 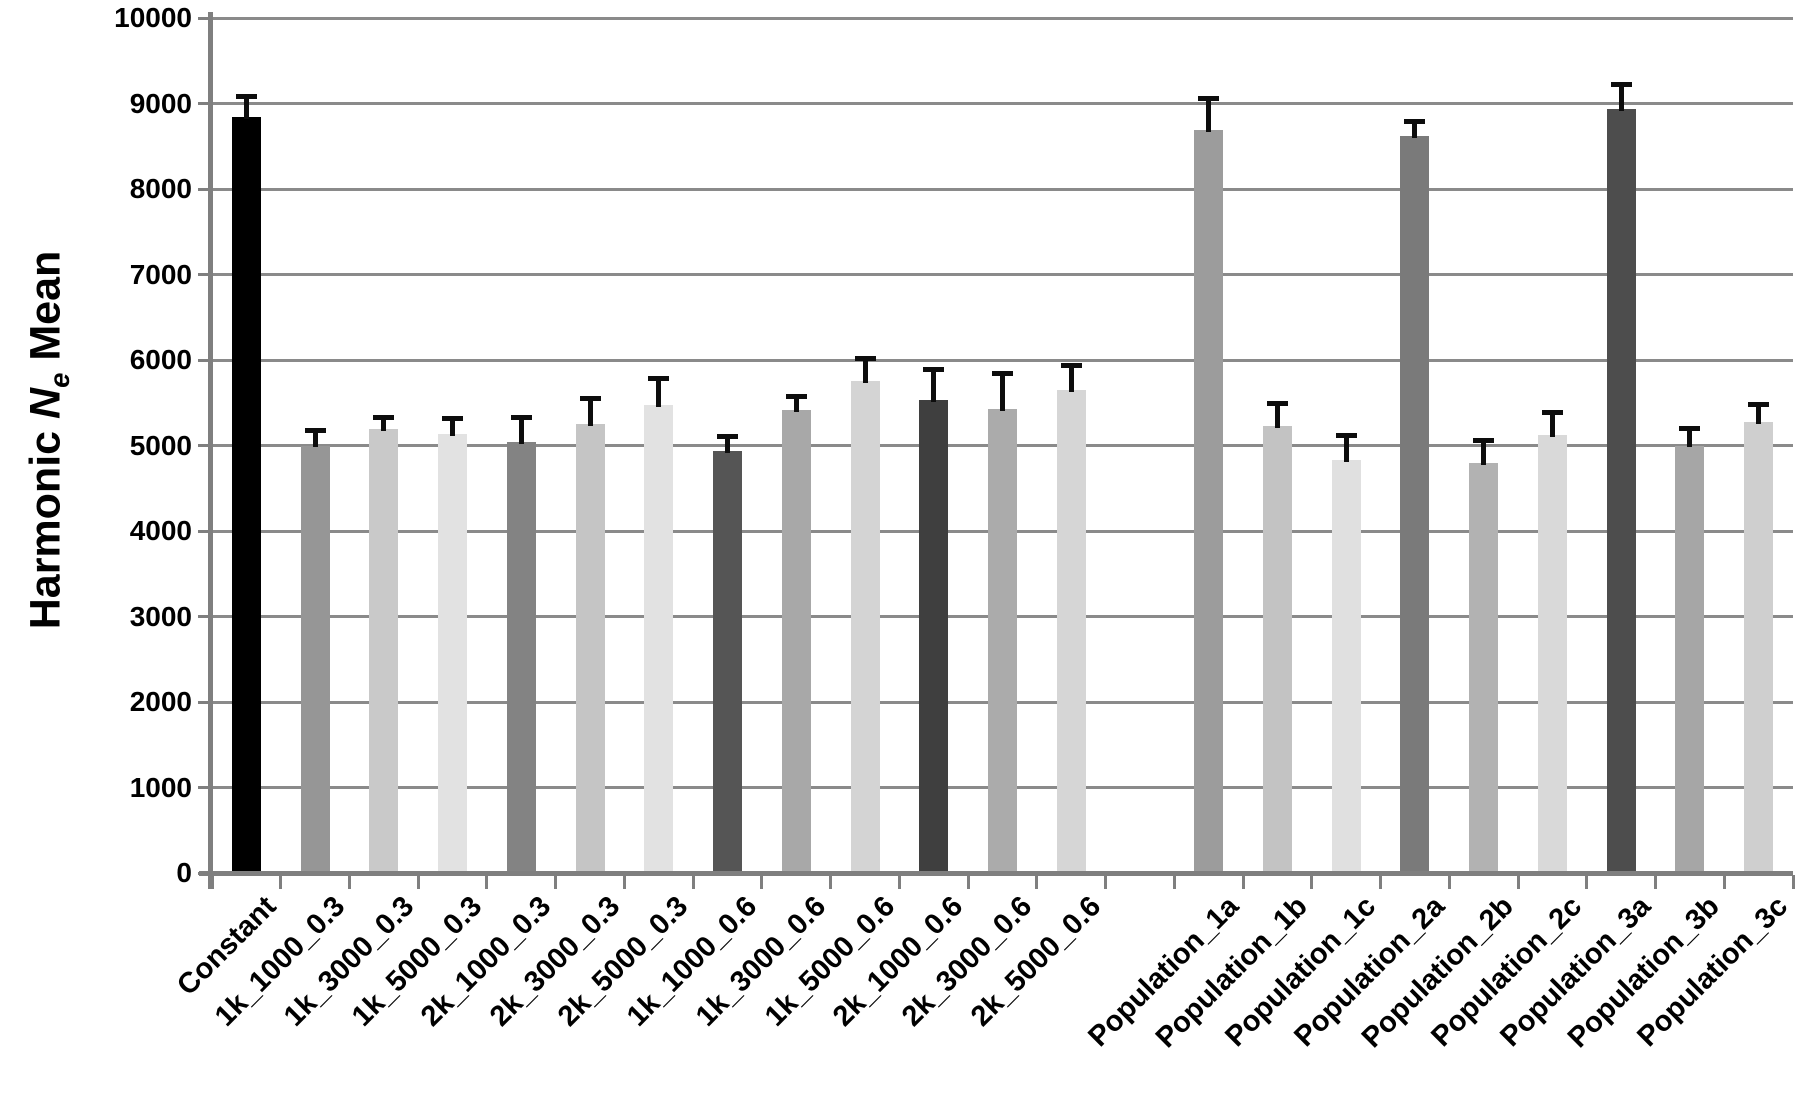 What do you see at coordinates (1484, 667) in the screenshot?
I see `bar-Population_2b` at bounding box center [1484, 667].